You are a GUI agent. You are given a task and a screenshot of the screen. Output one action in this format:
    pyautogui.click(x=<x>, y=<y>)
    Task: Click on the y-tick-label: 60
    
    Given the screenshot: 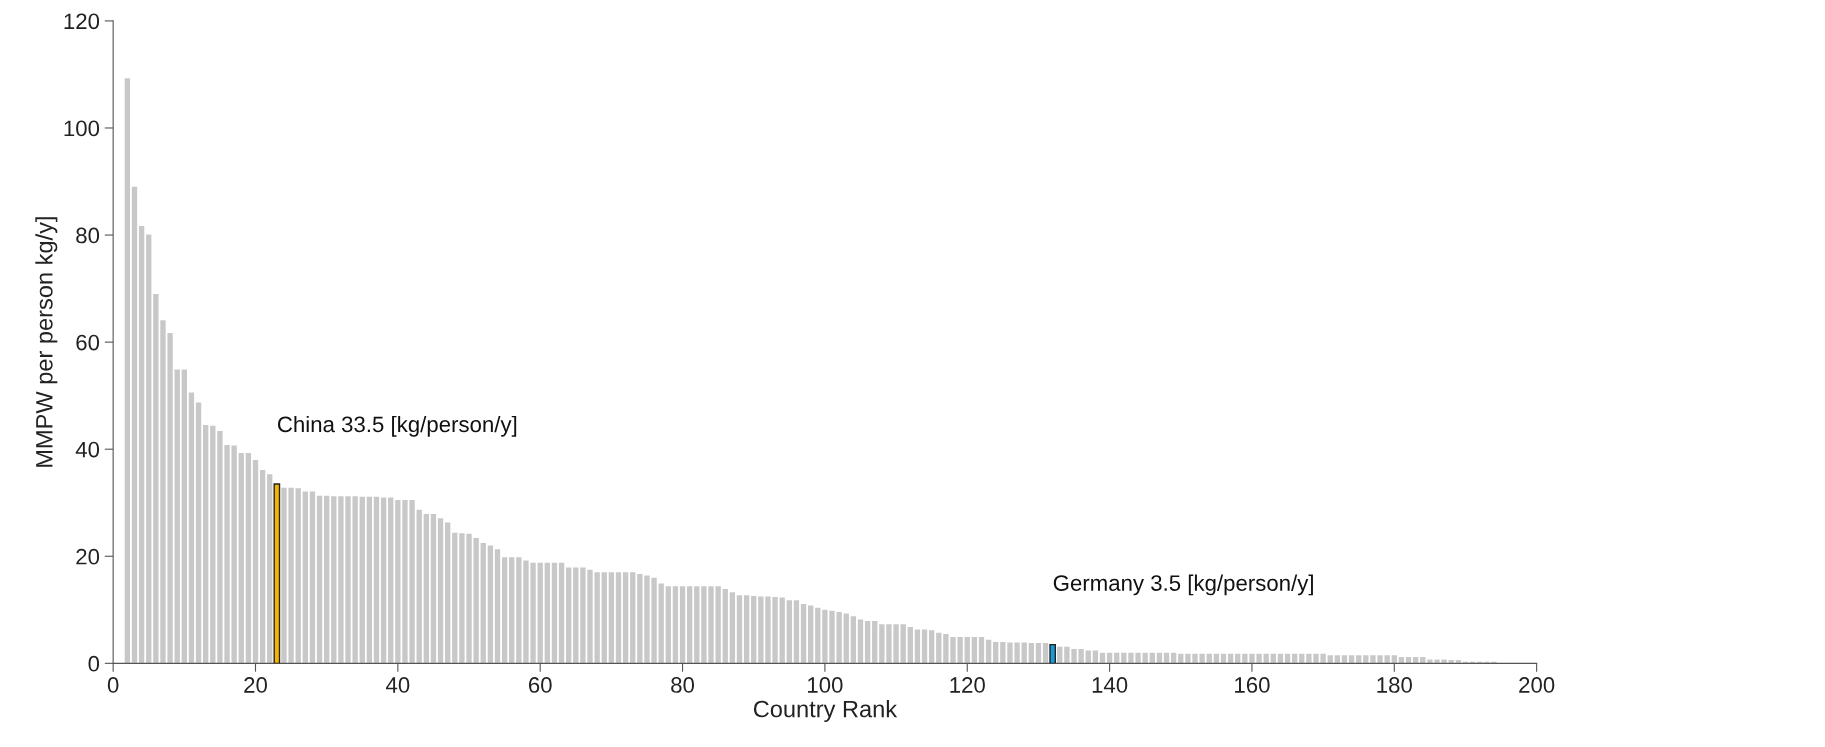 What is the action you would take?
    pyautogui.click(x=88, y=342)
    